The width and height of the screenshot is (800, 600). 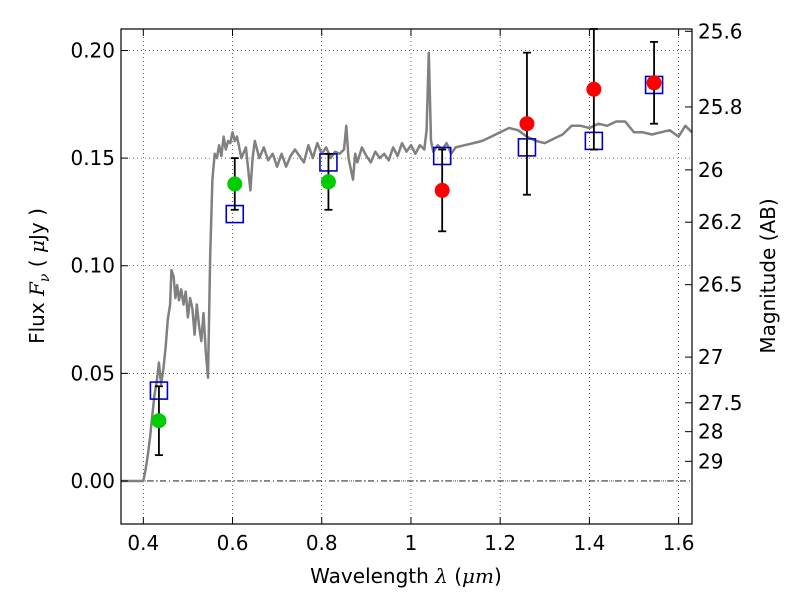 I want to click on x-tick-label: 1.6, so click(x=679, y=543).